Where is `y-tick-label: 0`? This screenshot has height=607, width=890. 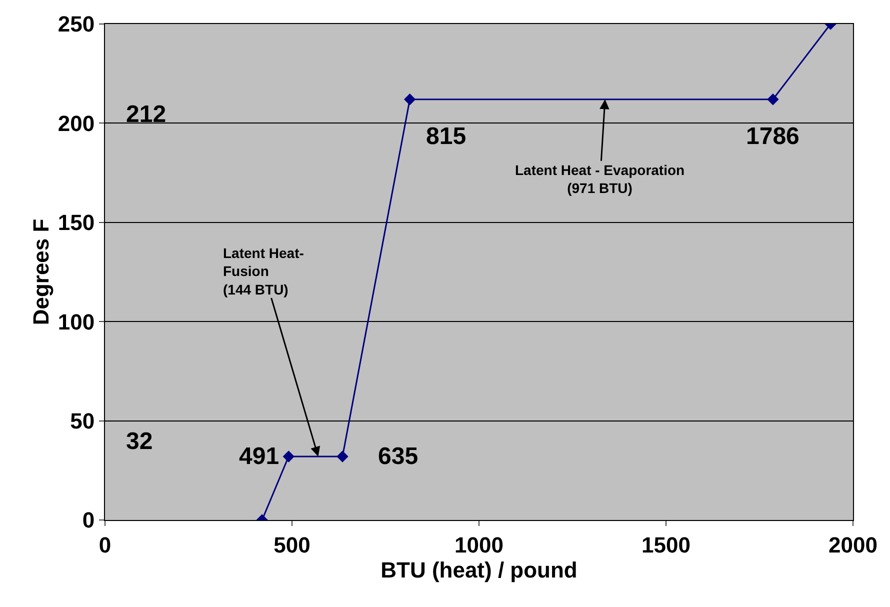
y-tick-label: 0 is located at coordinates (88, 520).